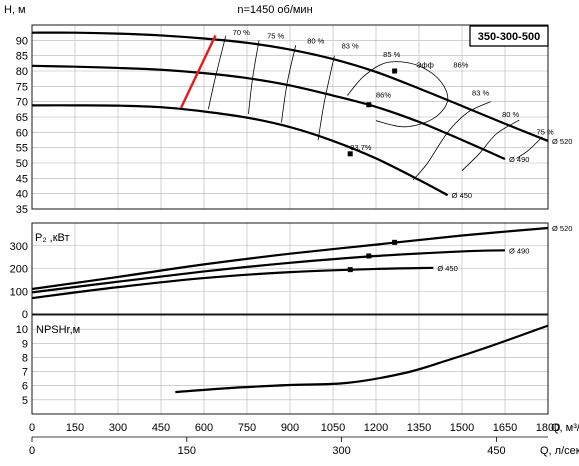  What do you see at coordinates (350, 46) in the screenshot?
I see `efficiency-label-3: 83 %` at bounding box center [350, 46].